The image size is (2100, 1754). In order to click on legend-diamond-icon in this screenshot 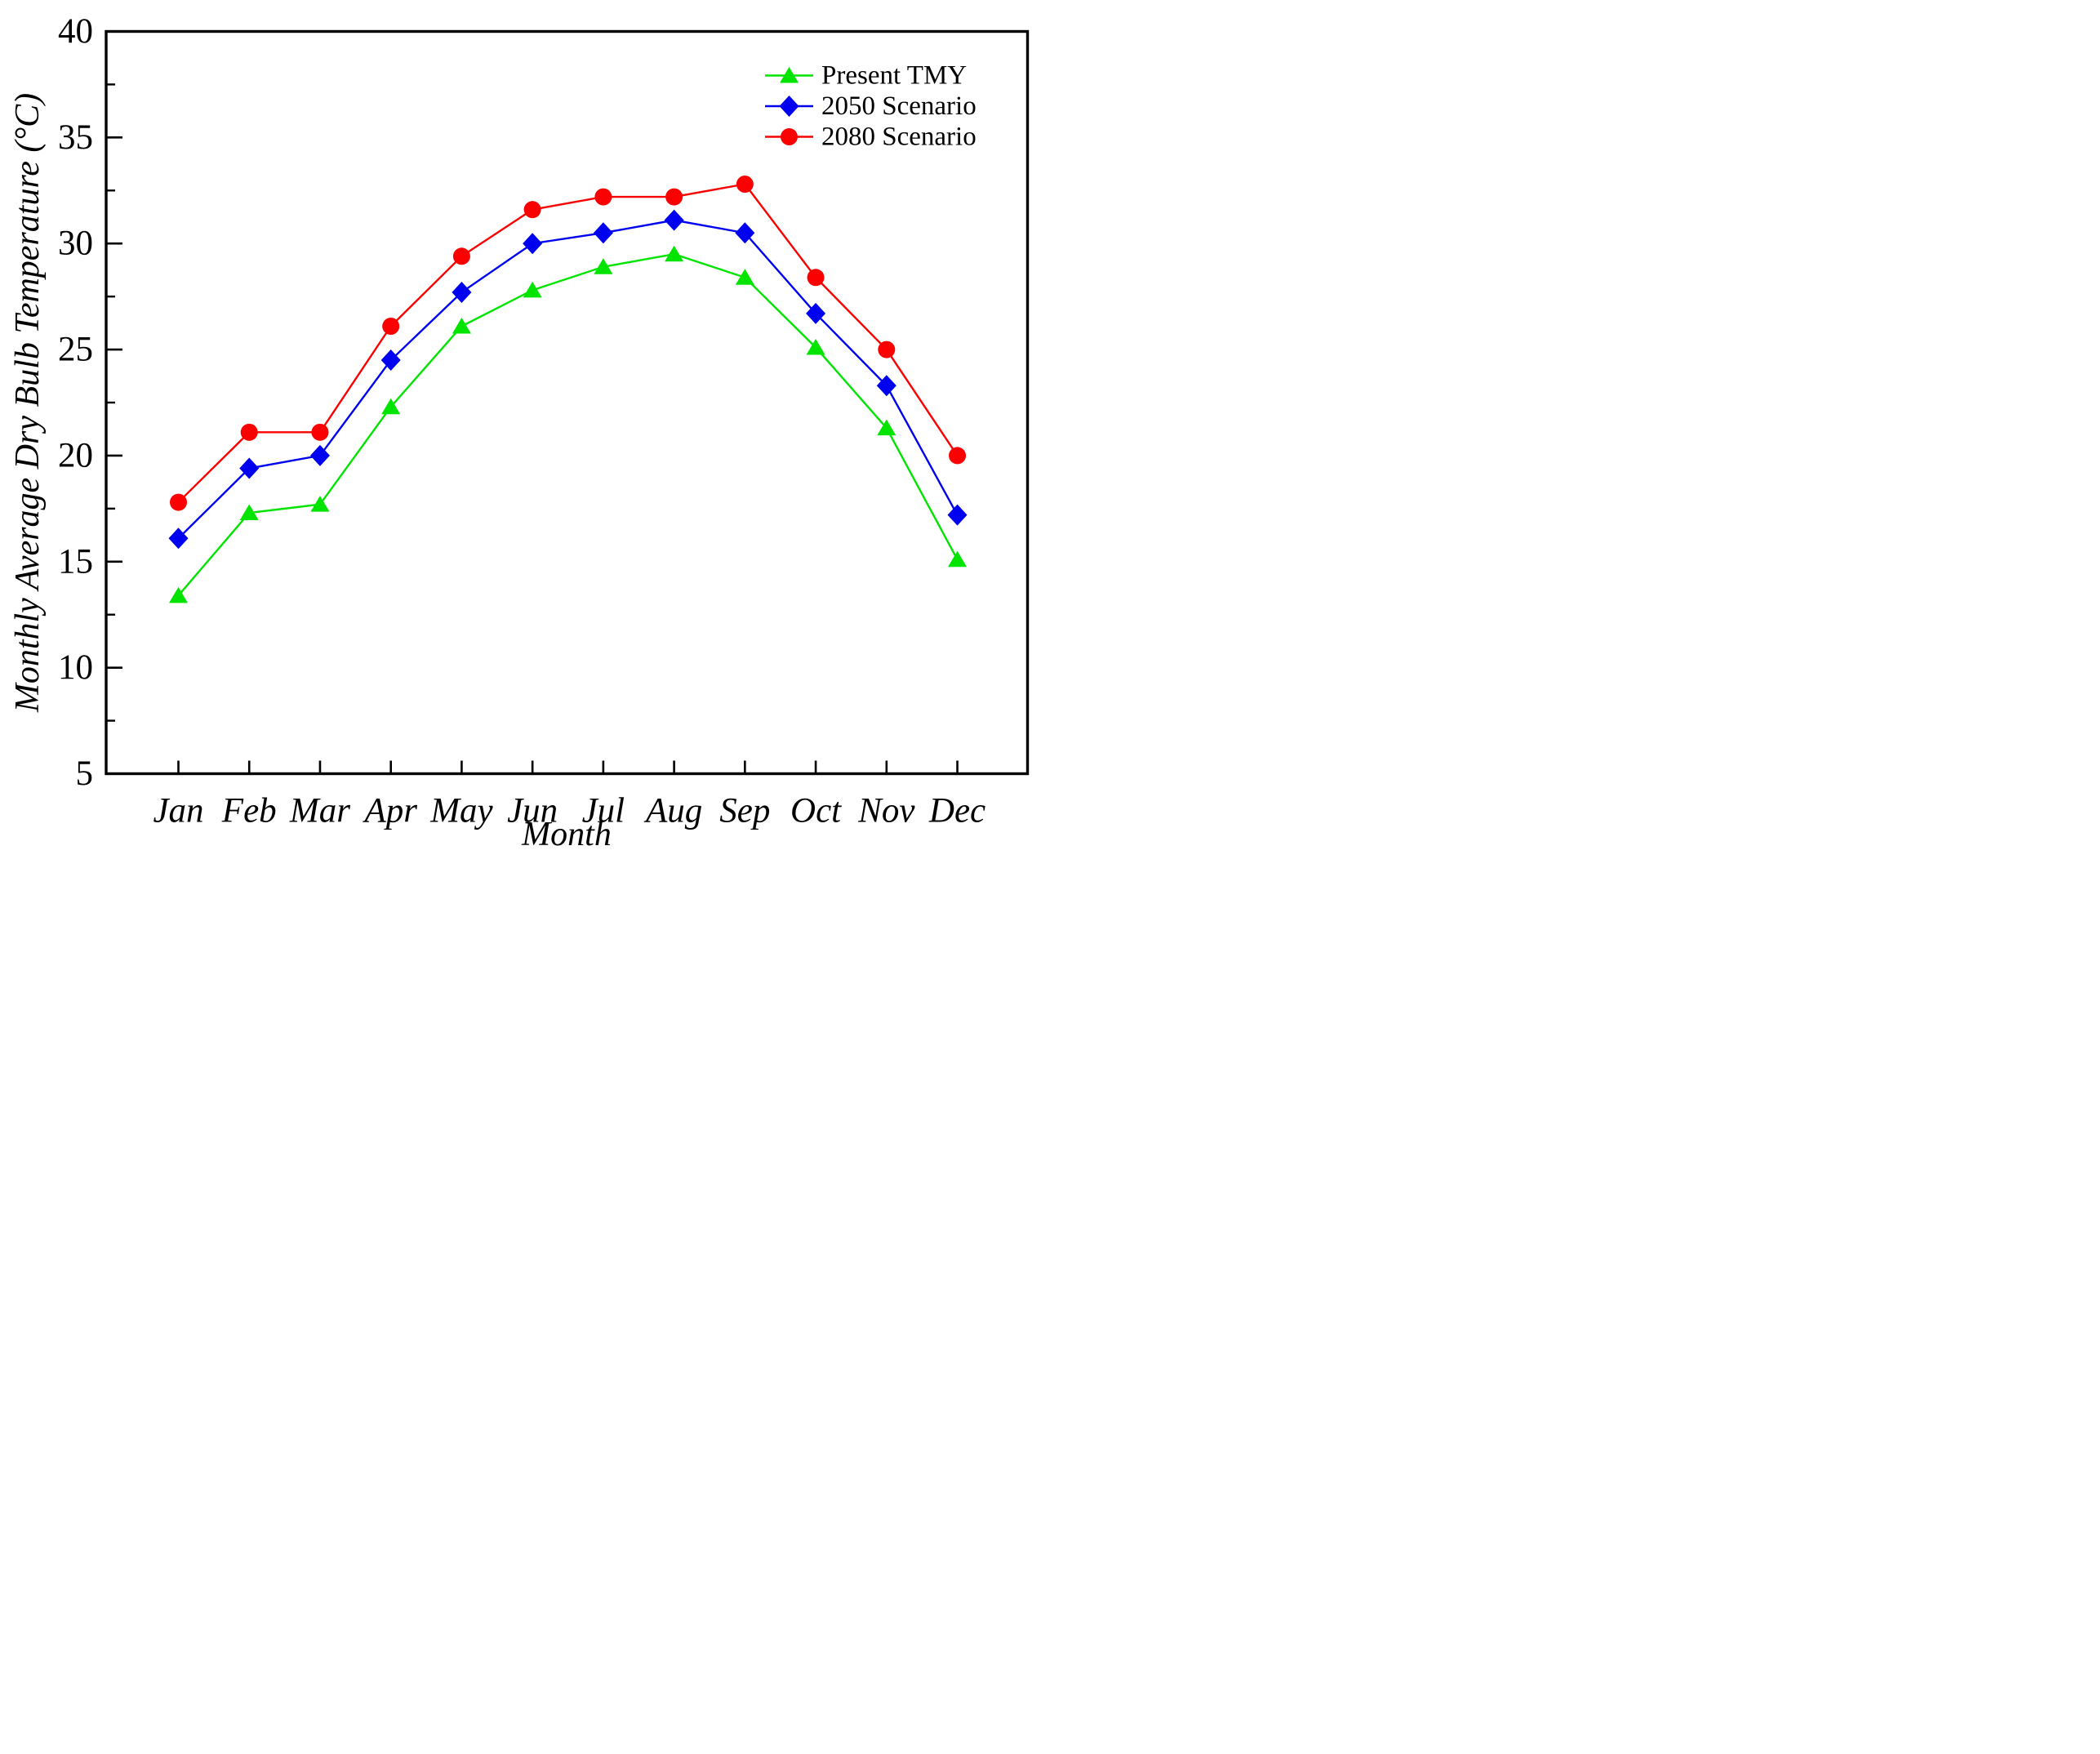, I will do `click(789, 106)`.